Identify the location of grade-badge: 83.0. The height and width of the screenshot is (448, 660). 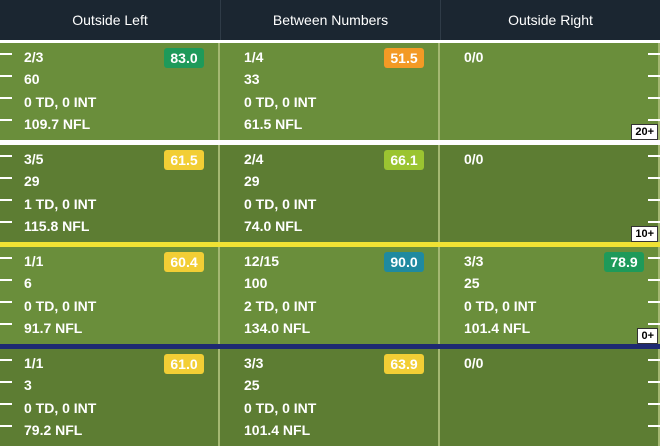
(184, 58).